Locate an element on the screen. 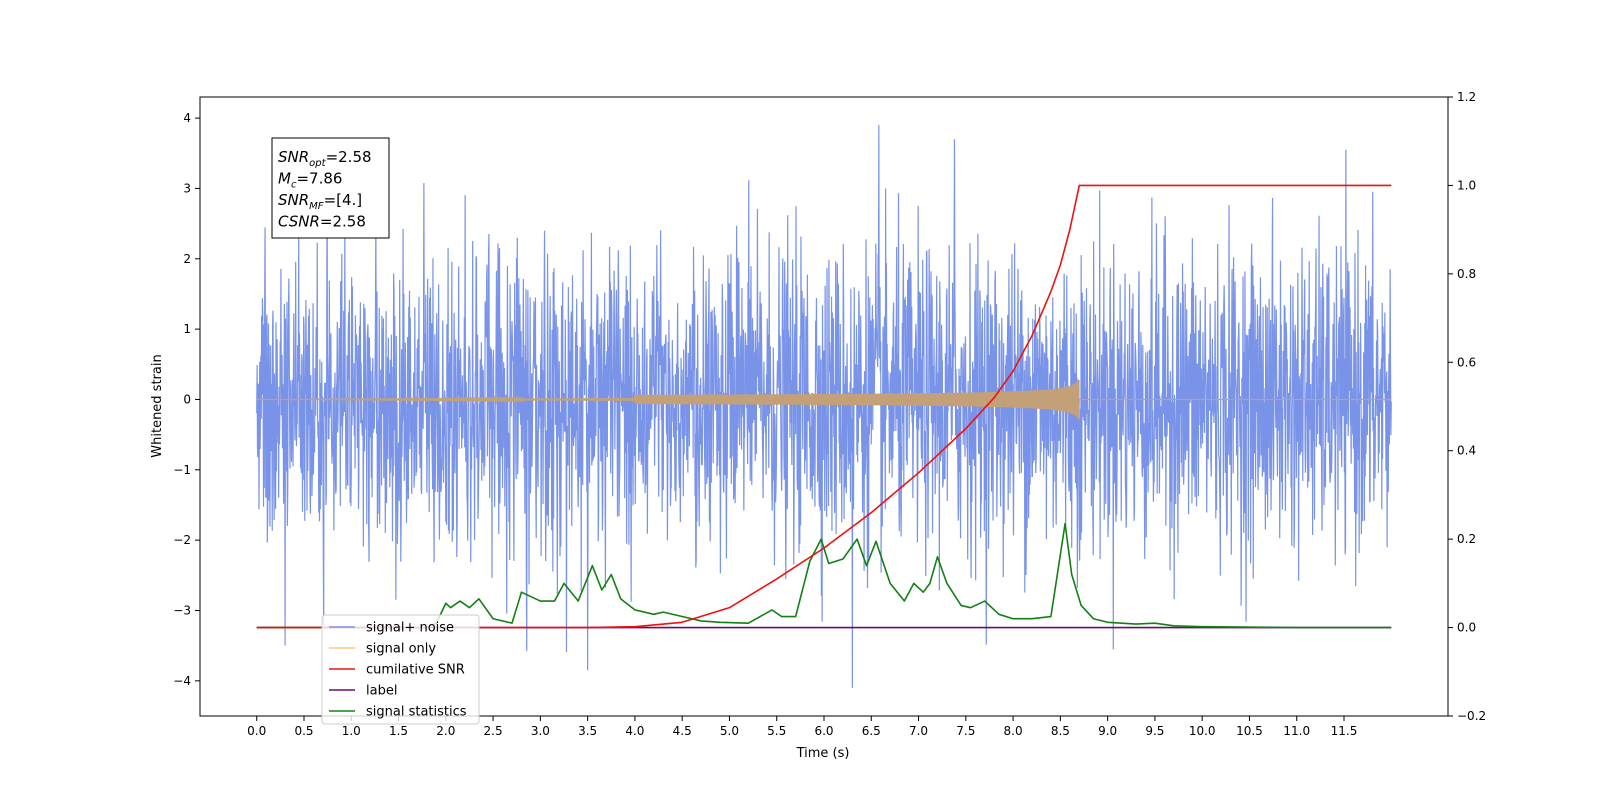 The height and width of the screenshot is (800, 1600). y-tick-label: 3 is located at coordinates (187, 188).